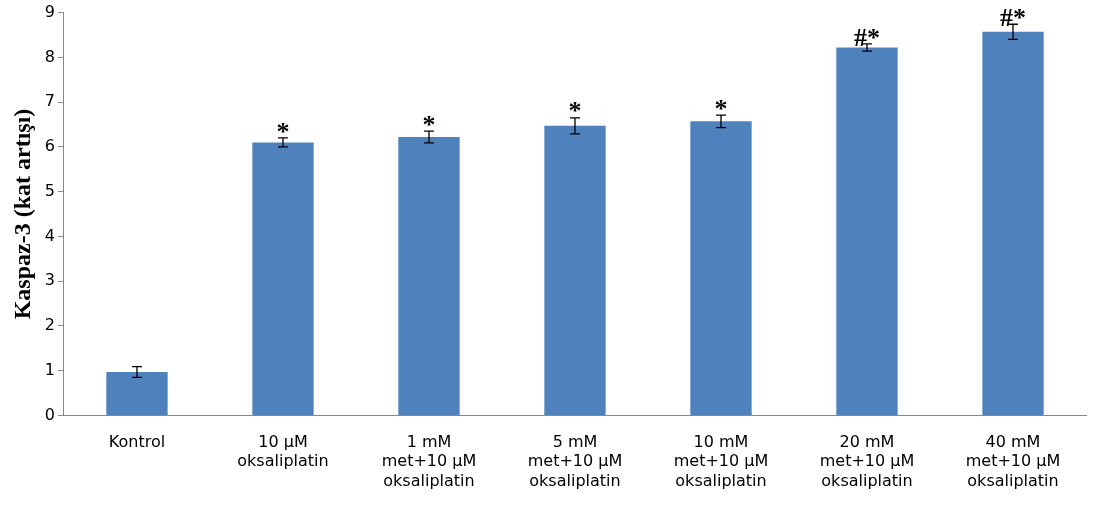 The height and width of the screenshot is (506, 1096). I want to click on x-tick-label: Kontrol, so click(137, 442).